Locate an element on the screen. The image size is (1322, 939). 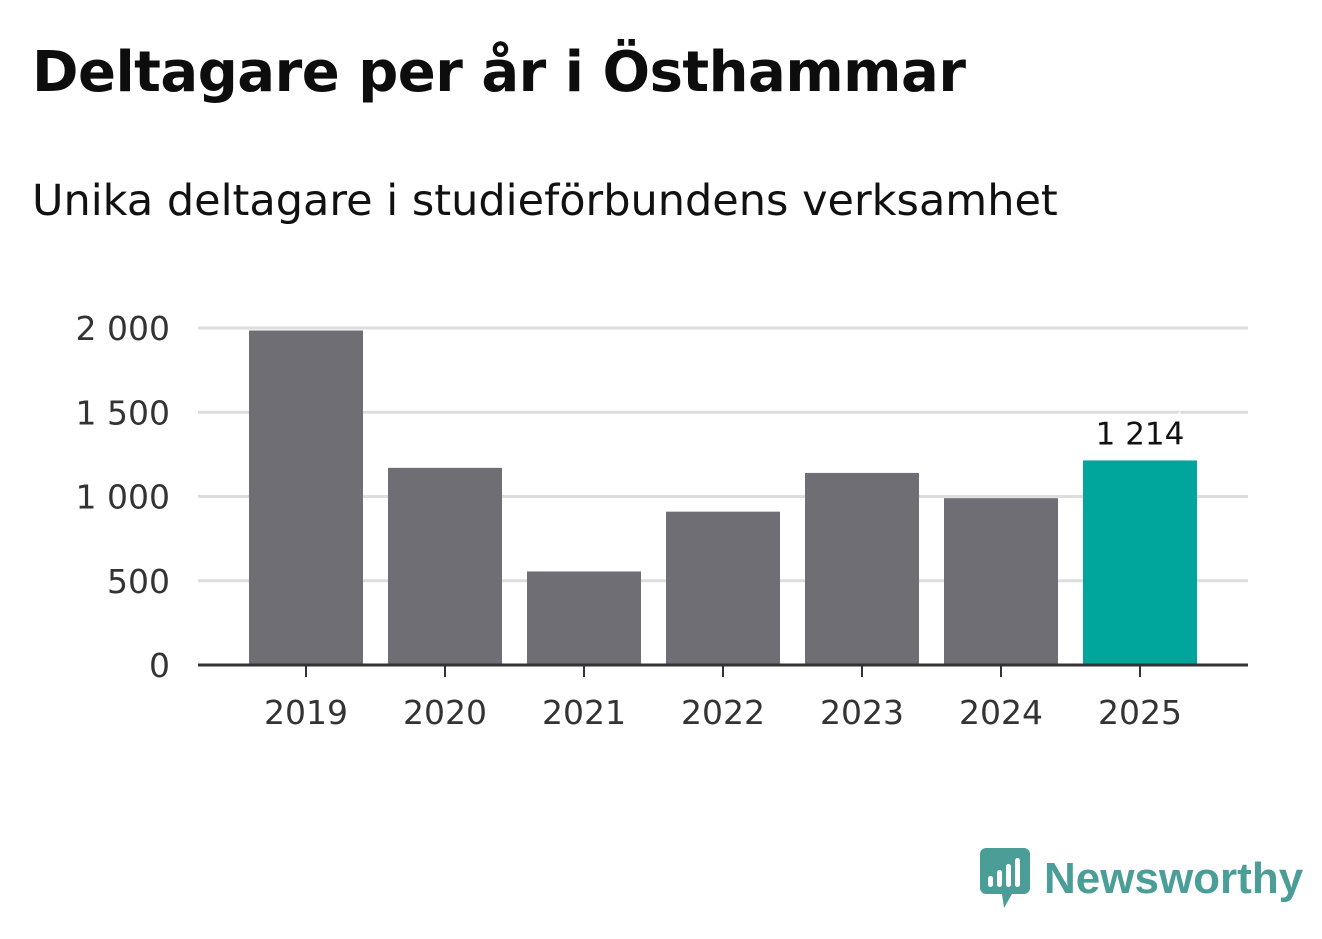
bar-2024 is located at coordinates (1001, 581).